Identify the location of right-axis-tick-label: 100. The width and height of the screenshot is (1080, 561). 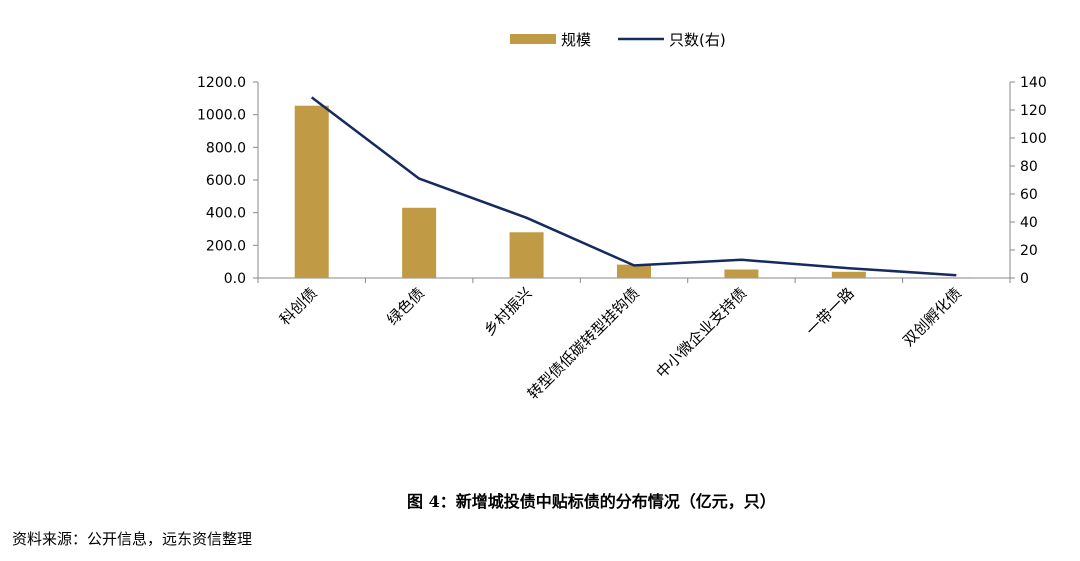
(1033, 139).